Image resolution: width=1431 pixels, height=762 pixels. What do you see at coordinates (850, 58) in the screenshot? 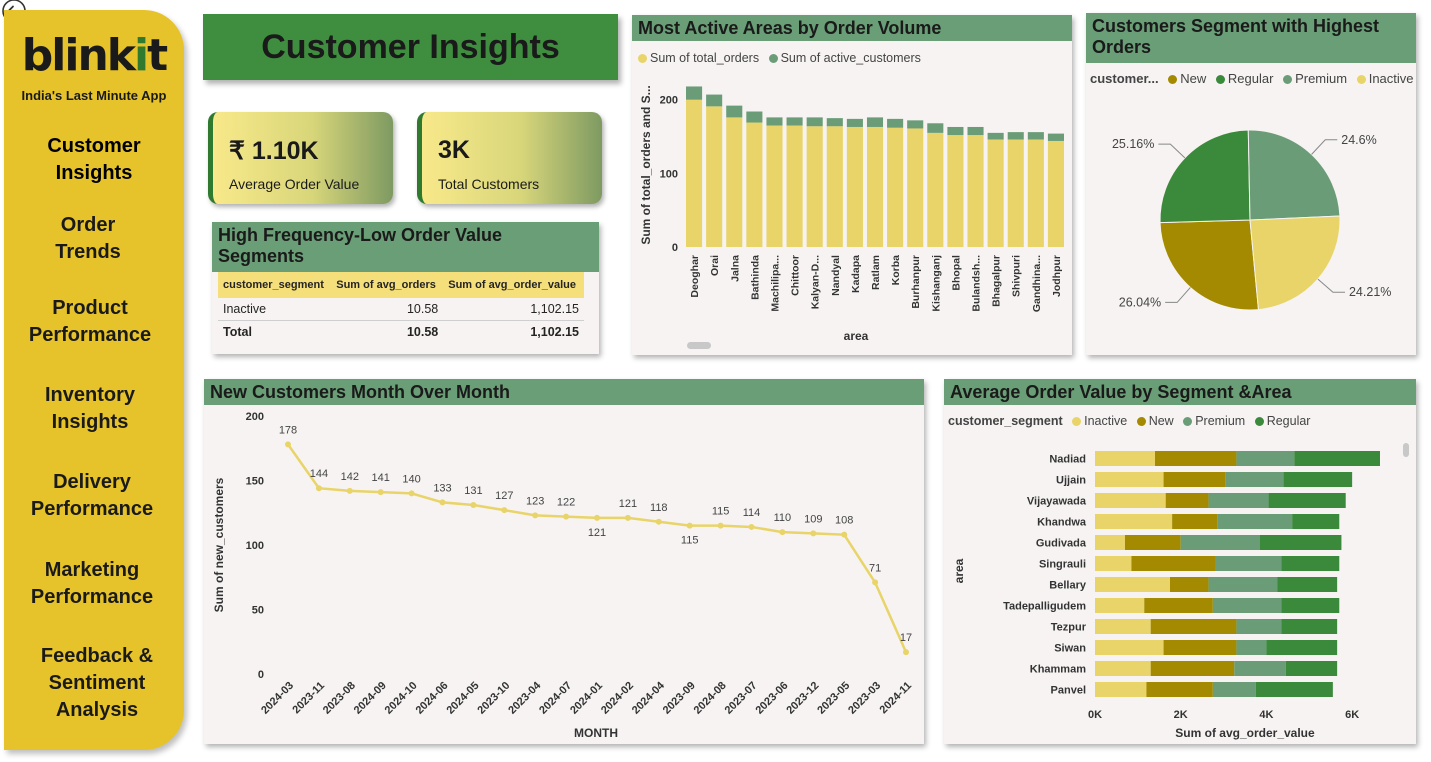
I see `legend-item: Sum of active_customers` at bounding box center [850, 58].